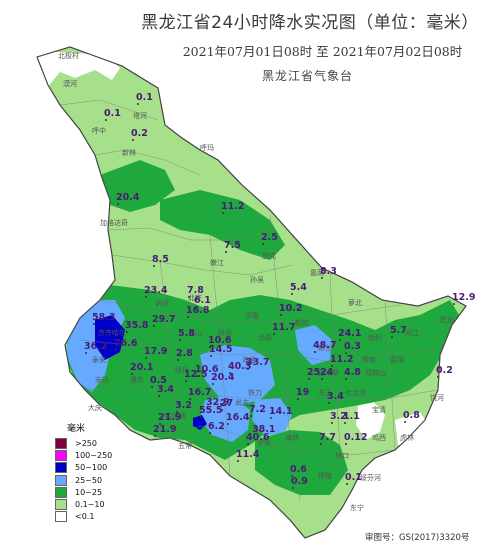 Image resolution: width=500 pixels, height=550 pixels. I want to click on legend-rows: >250 100~250 50~100 25~50 10~25 0.1~10 <0.1, so click(85, 480).